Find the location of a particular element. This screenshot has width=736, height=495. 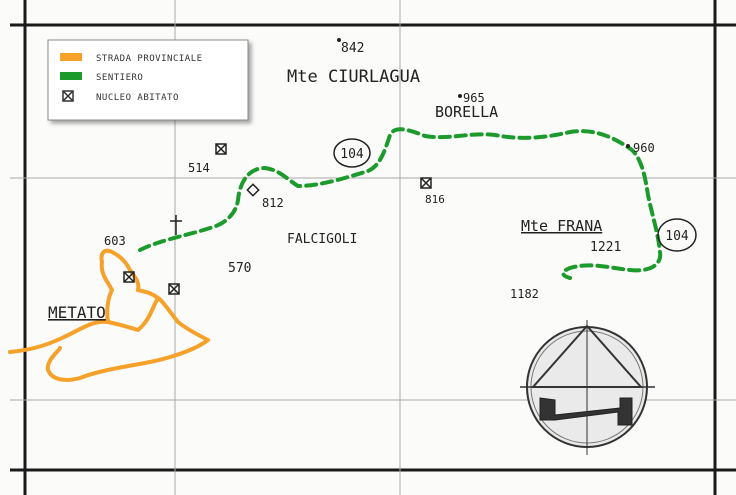

elevation-965: 965 is located at coordinates (474, 98).